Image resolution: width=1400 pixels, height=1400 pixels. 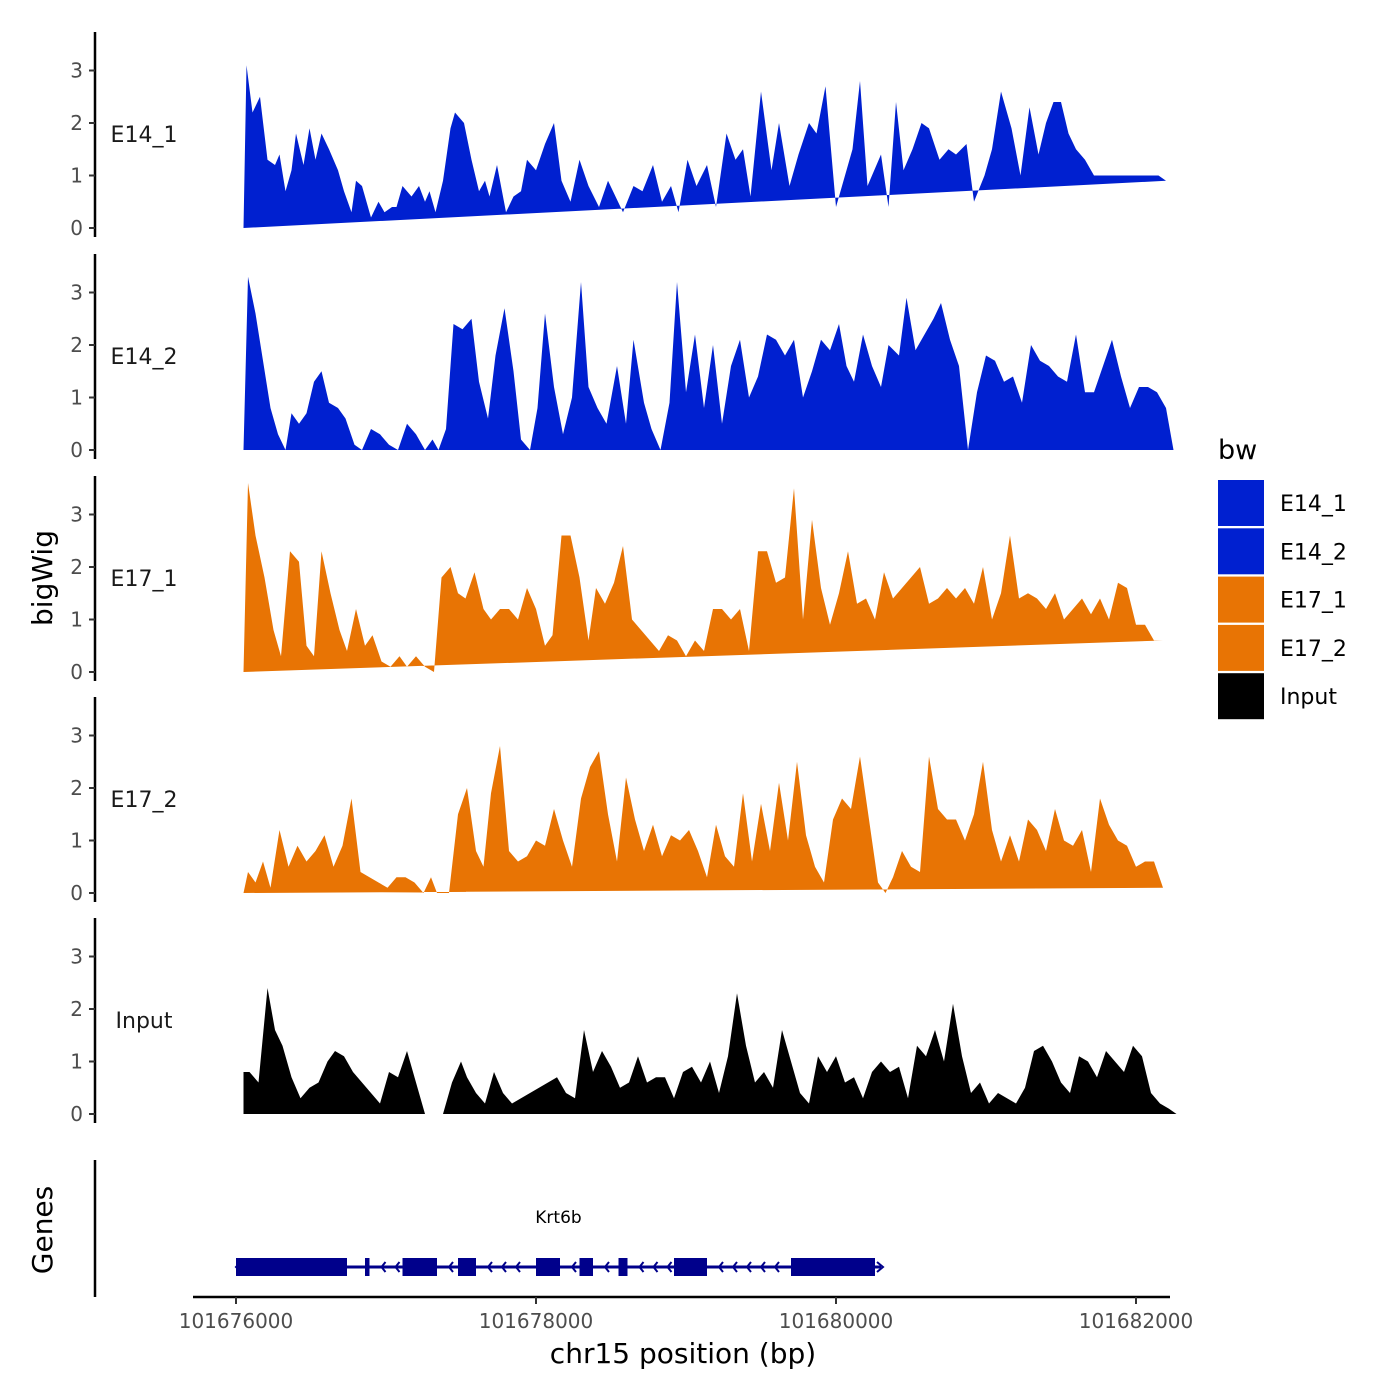 What do you see at coordinates (1313, 649) in the screenshot?
I see `legend-label: E17_2` at bounding box center [1313, 649].